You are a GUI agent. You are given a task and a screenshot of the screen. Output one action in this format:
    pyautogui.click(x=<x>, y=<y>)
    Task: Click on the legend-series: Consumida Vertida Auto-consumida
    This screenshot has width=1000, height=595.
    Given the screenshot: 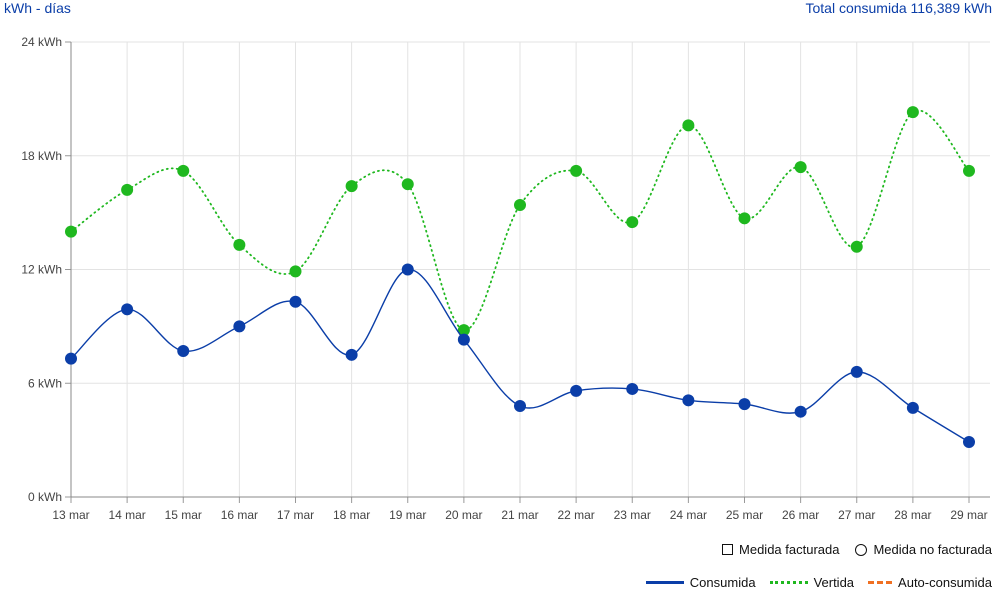 What is the action you would take?
    pyautogui.click(x=818, y=582)
    